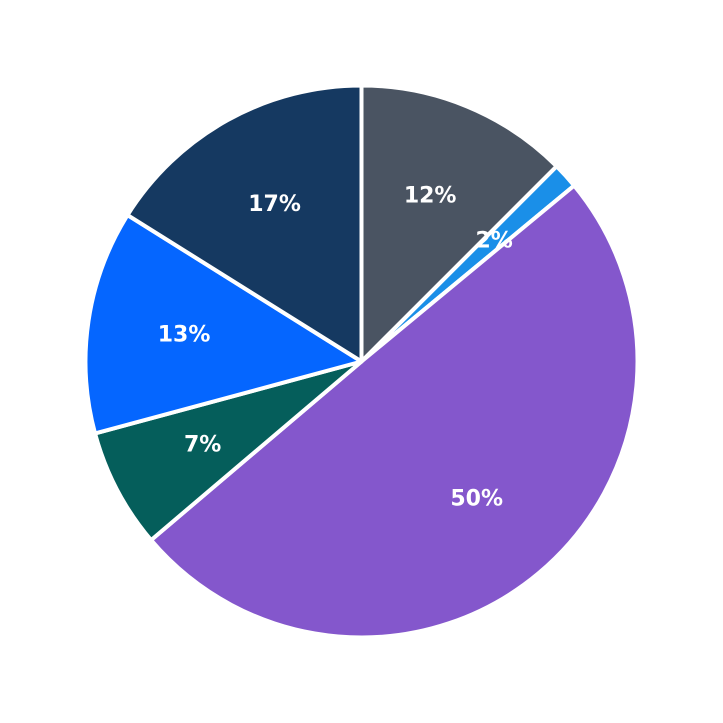  I want to click on pie-slice-label-3: 7%, so click(202, 444).